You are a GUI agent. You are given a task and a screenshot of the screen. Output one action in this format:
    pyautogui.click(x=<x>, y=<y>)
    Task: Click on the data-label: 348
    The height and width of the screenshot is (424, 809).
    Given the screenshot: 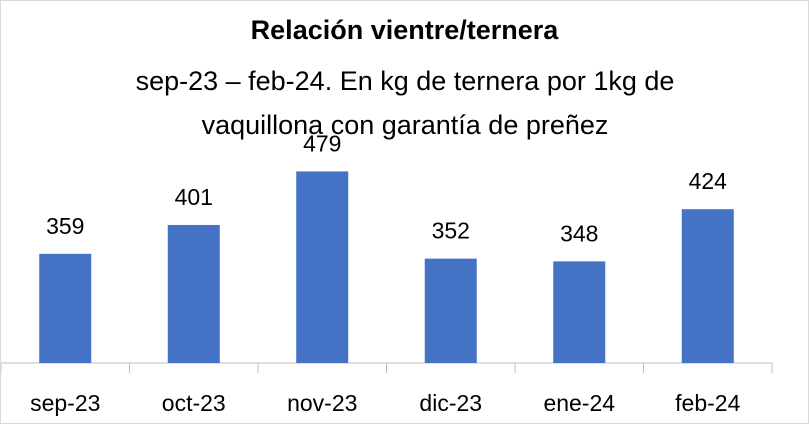 What is the action you would take?
    pyautogui.click(x=579, y=233)
    